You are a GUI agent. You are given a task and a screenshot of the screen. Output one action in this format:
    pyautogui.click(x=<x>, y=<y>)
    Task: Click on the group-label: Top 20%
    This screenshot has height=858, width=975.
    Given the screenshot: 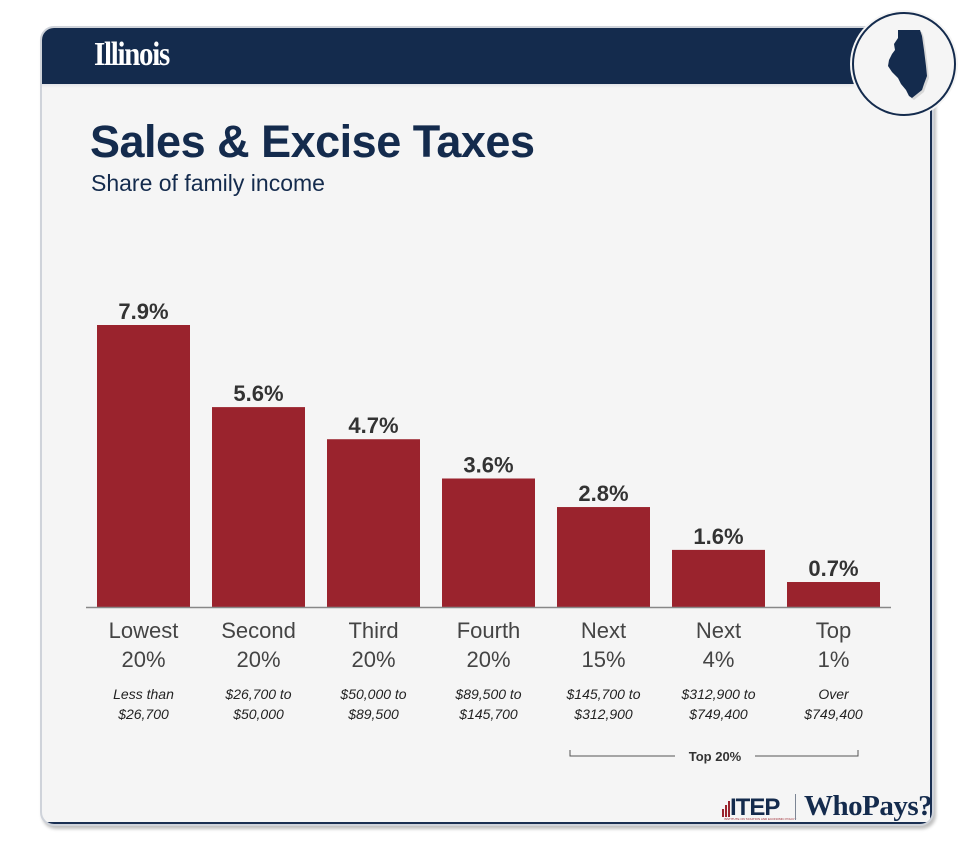 What is the action you would take?
    pyautogui.click(x=715, y=756)
    